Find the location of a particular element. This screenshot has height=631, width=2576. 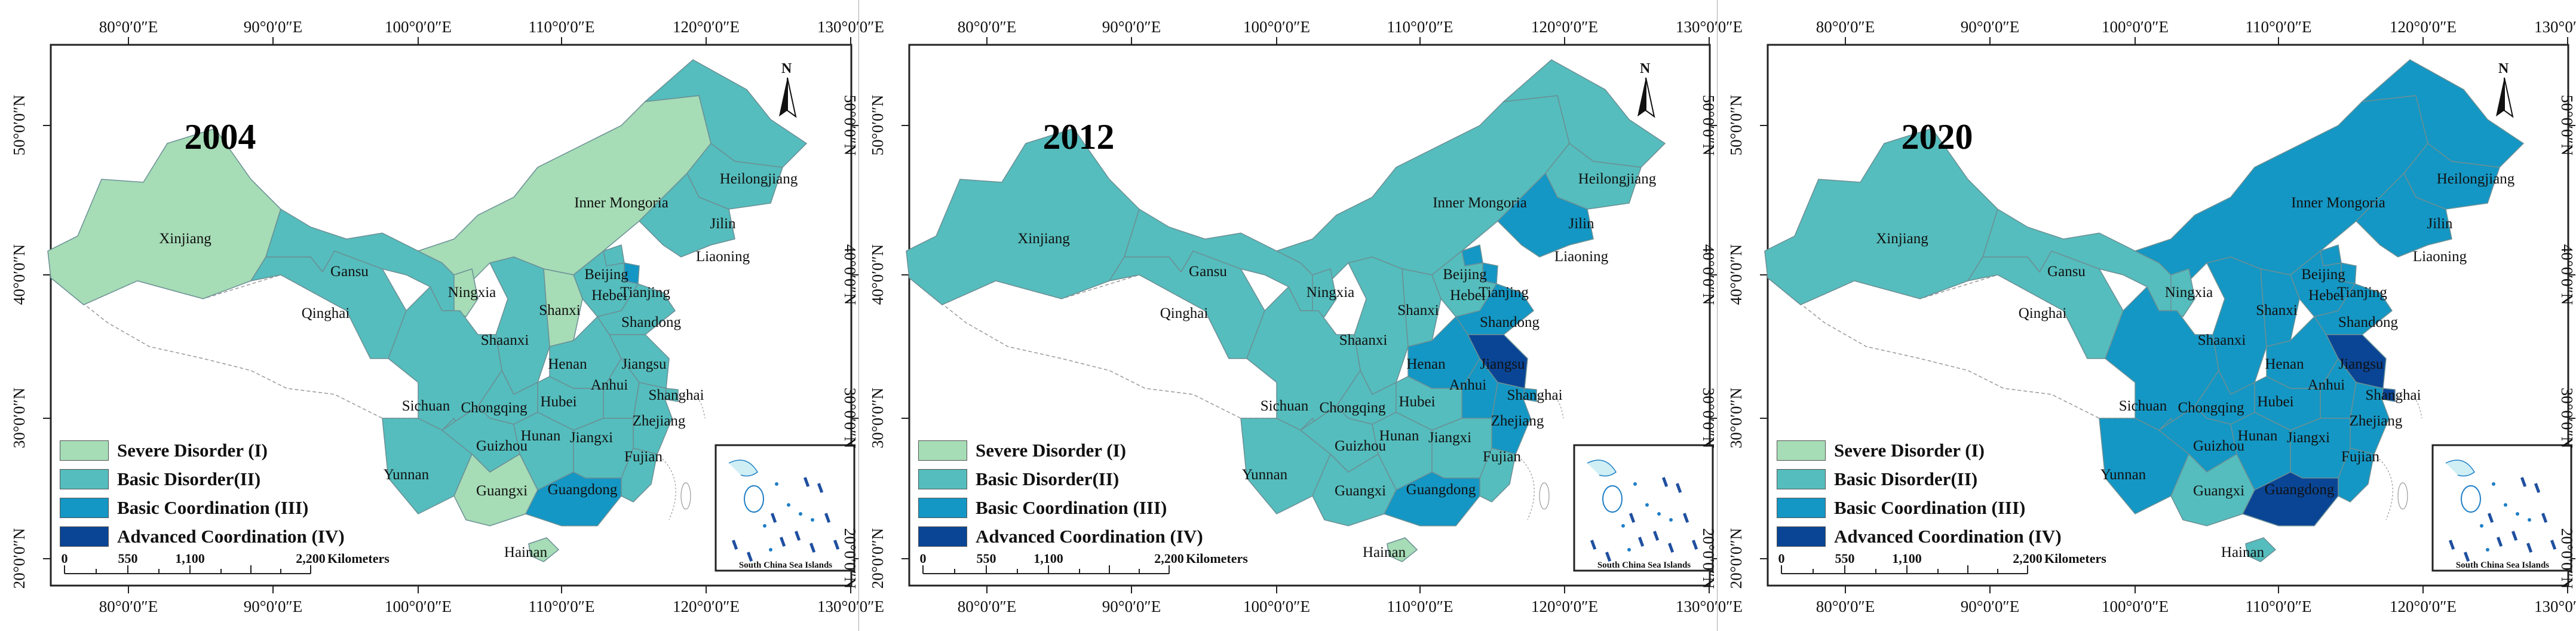

lat-tick-label-left: 30°0′0″N is located at coordinates (878, 418).